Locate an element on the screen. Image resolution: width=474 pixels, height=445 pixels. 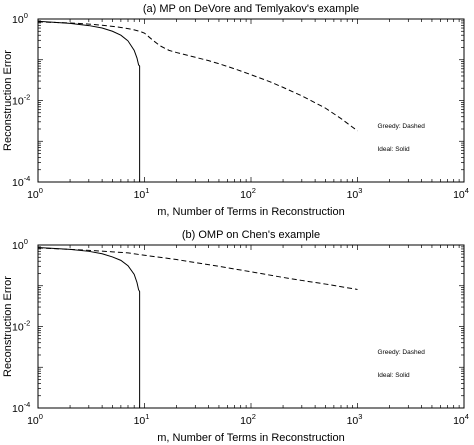
chart-title: (b) OMP on Chen's example is located at coordinates (251, 235).